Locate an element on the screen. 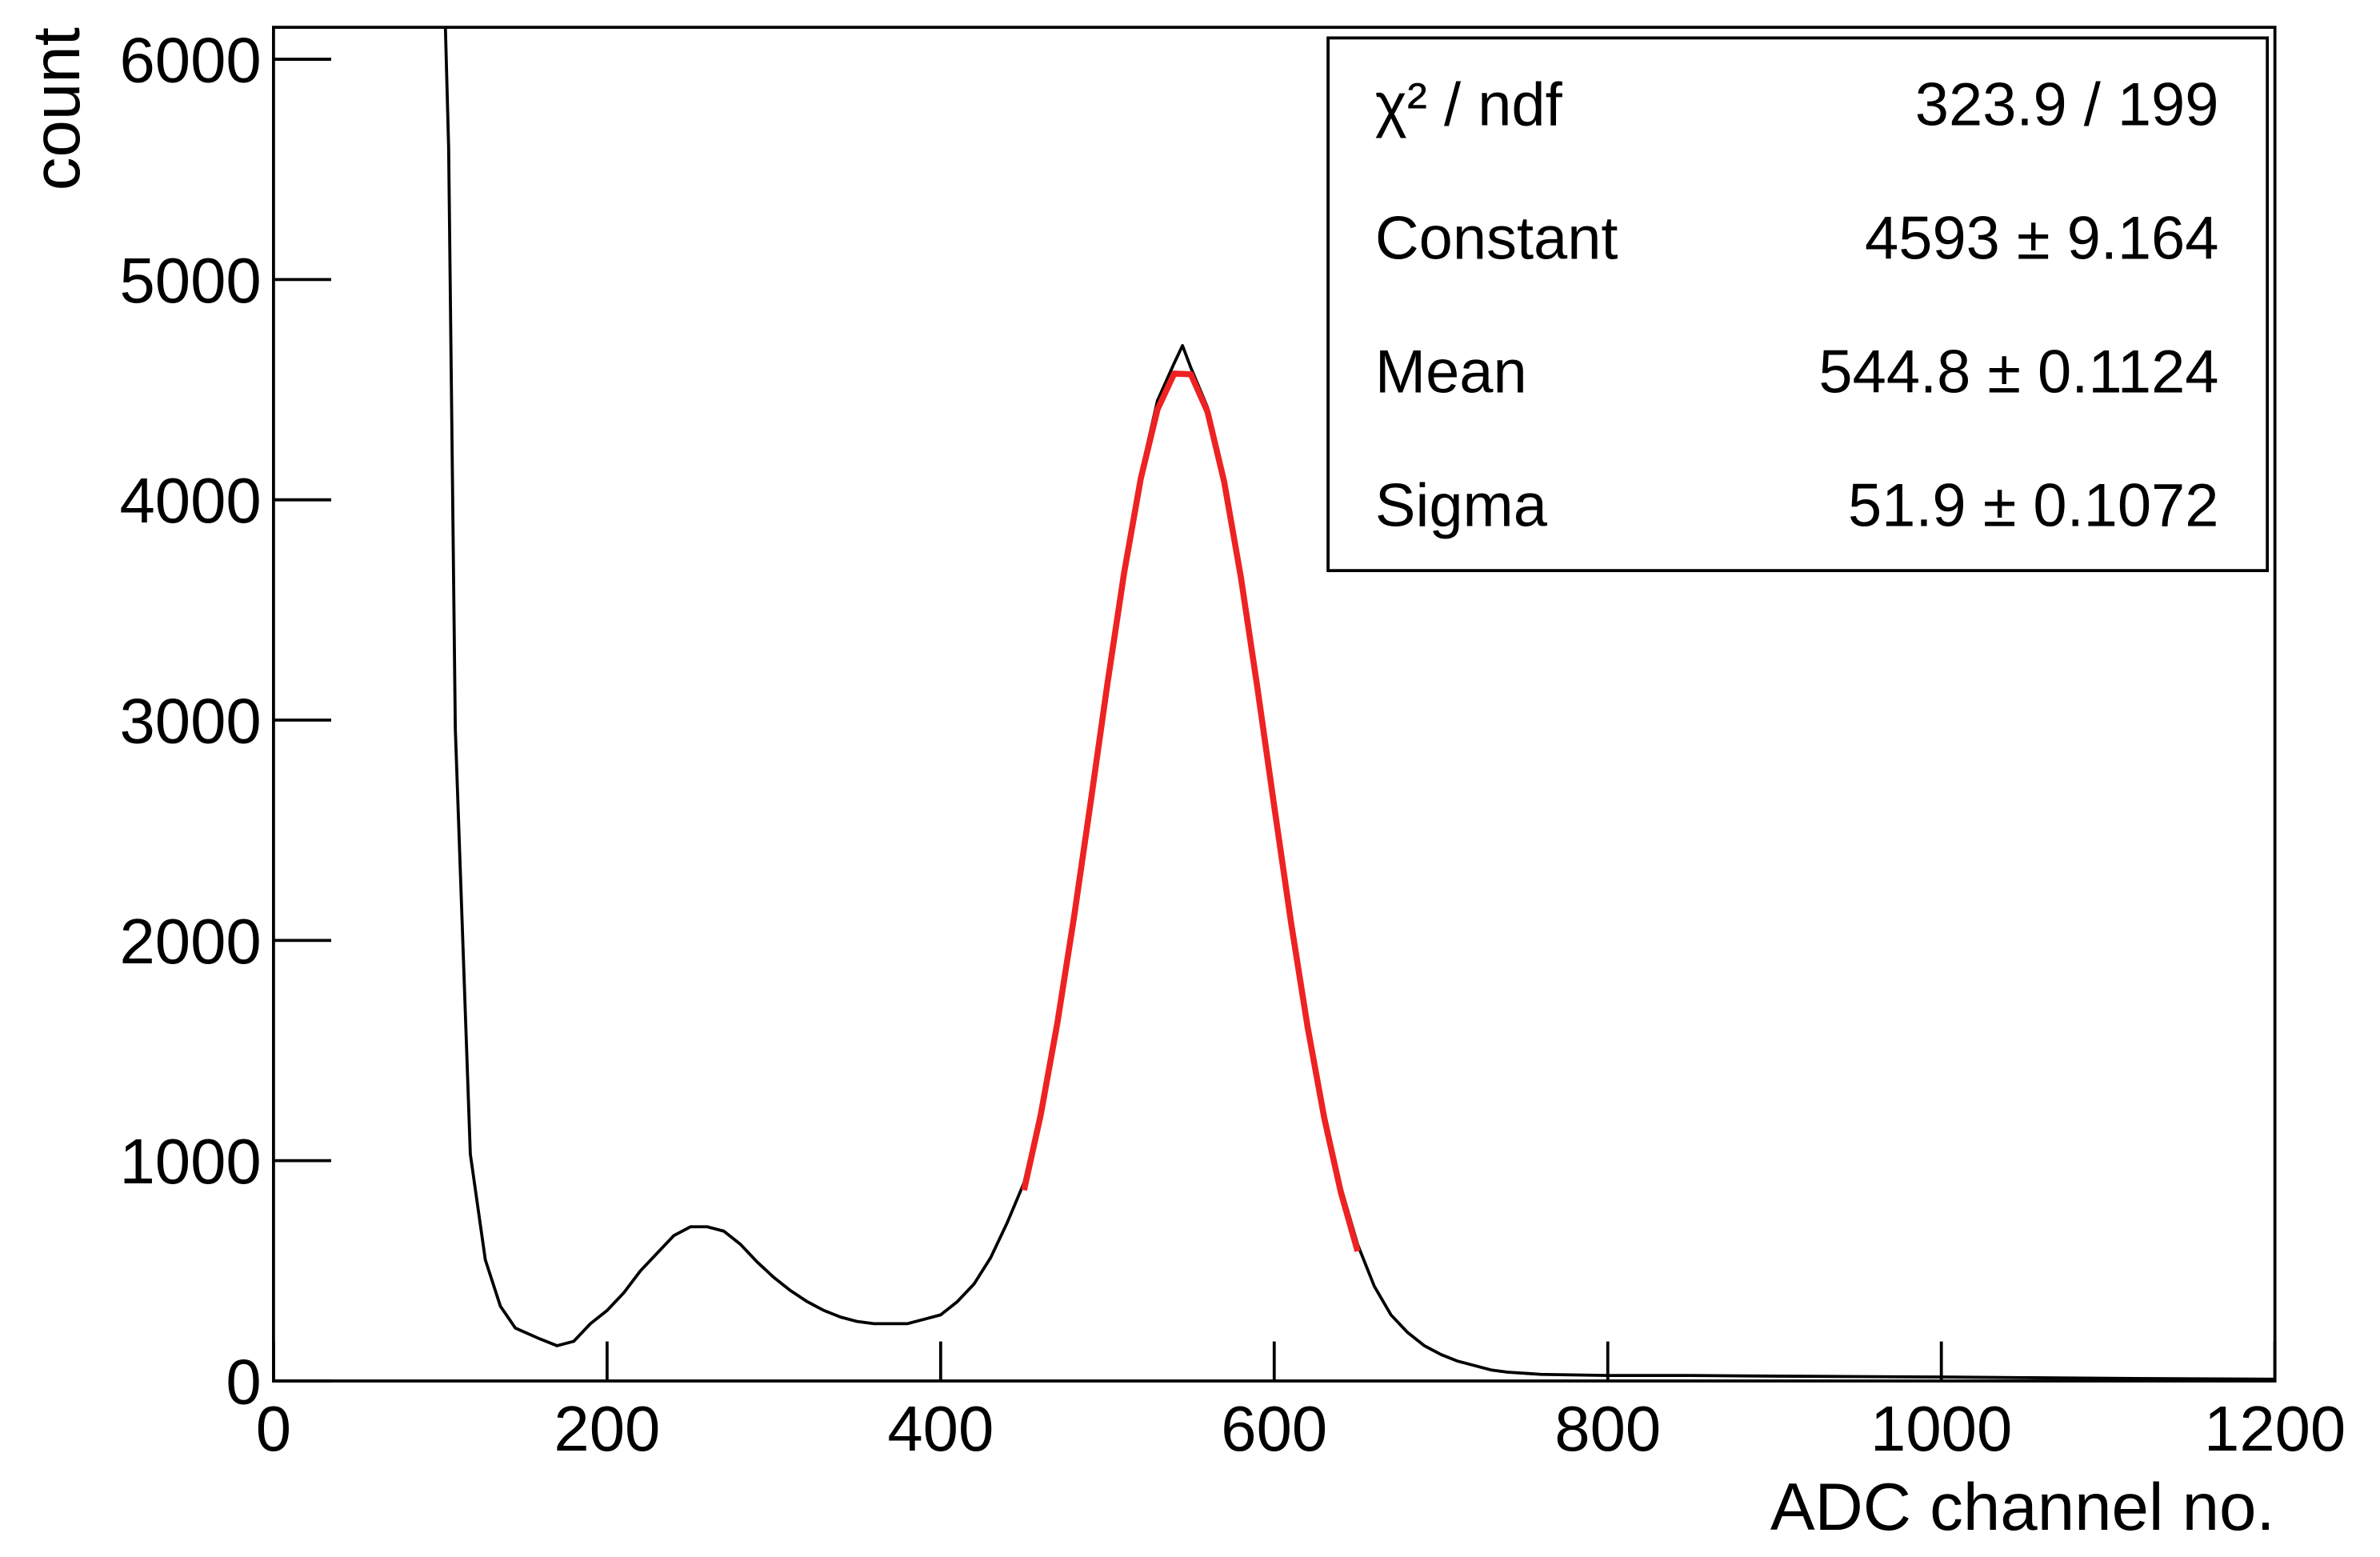  stat-label: Mean is located at coordinates (1451, 372).